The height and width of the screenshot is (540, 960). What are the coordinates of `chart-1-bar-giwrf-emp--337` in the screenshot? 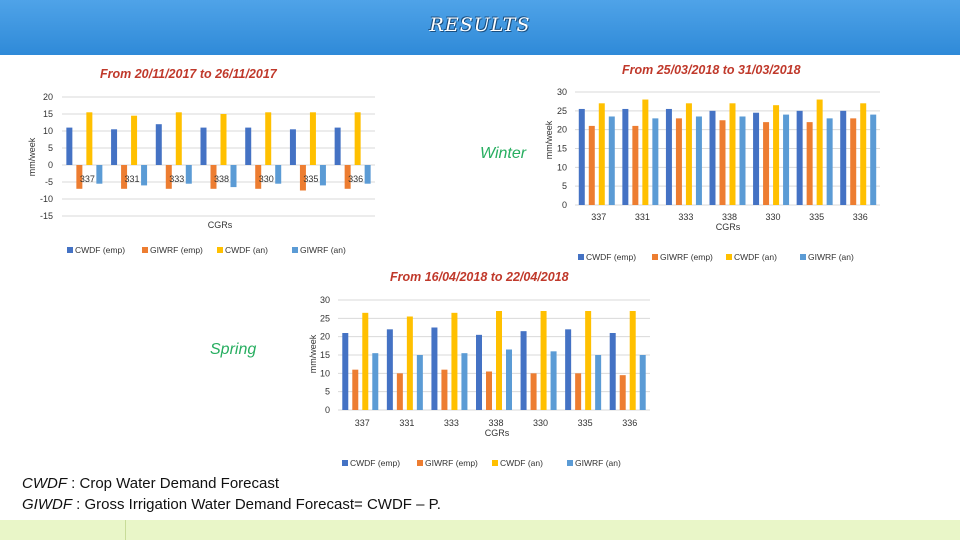 It's located at (79, 177).